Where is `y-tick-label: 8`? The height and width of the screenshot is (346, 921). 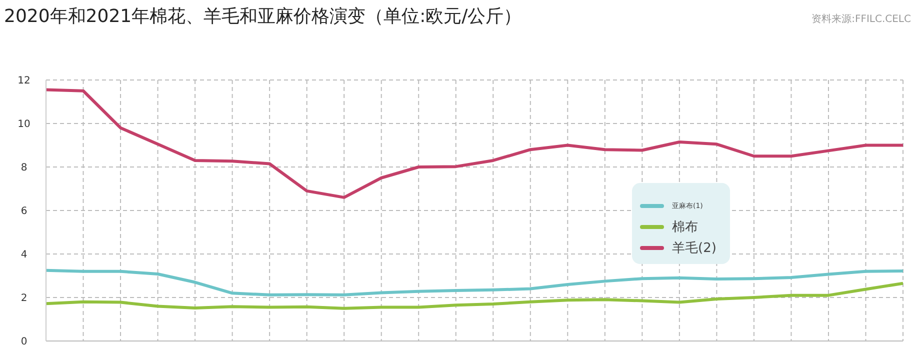
y-tick-label: 8 is located at coordinates (24, 168).